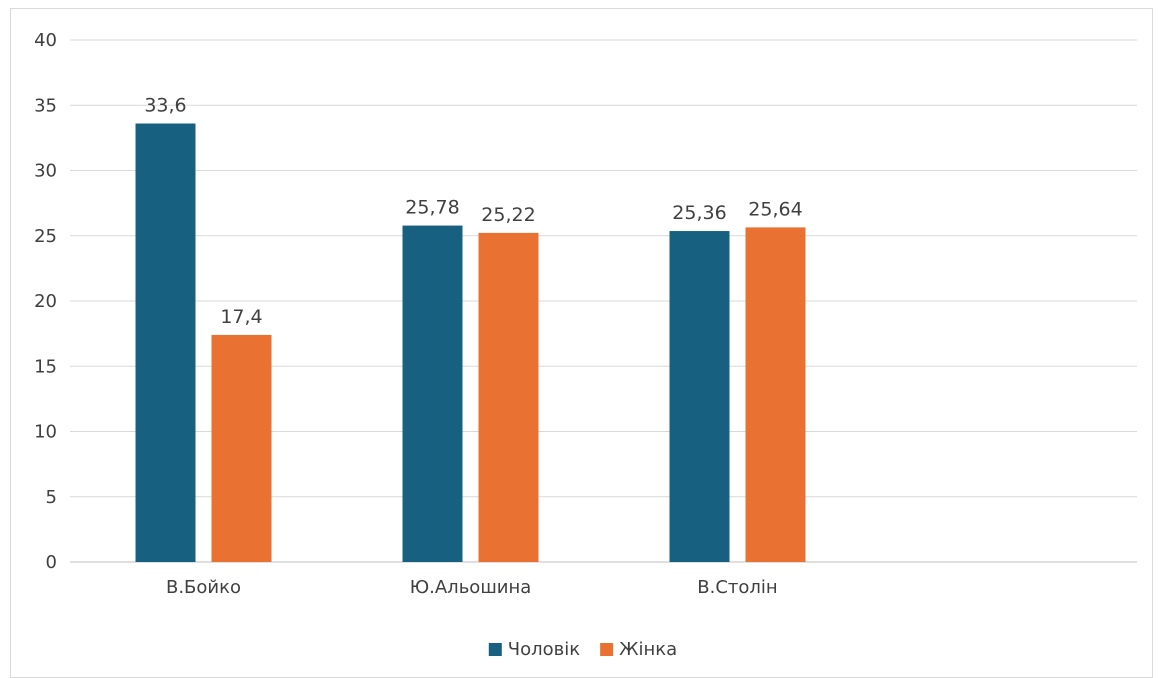  What do you see at coordinates (165, 106) in the screenshot?
I see `data-label: 33,6` at bounding box center [165, 106].